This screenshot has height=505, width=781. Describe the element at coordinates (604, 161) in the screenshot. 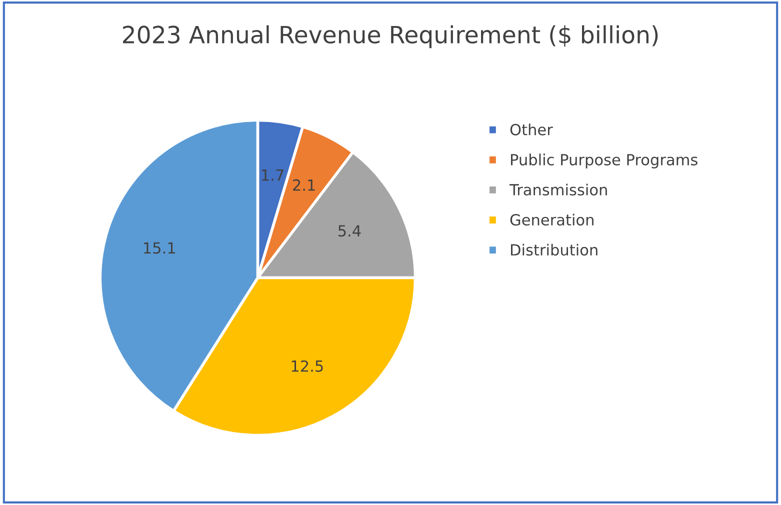

I see `legend-label: Public Purpose Programs` at that location.